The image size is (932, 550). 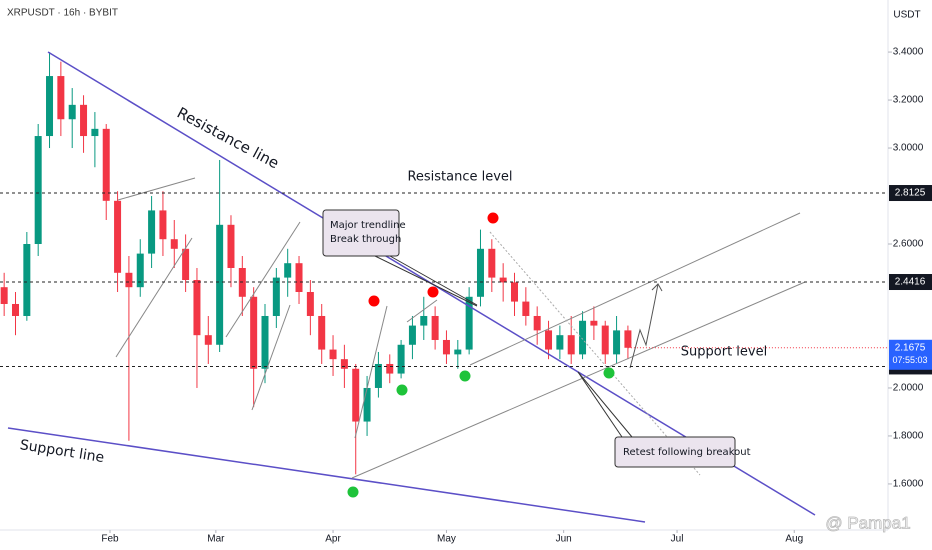 I want to click on projection-arrow, so click(x=657, y=287).